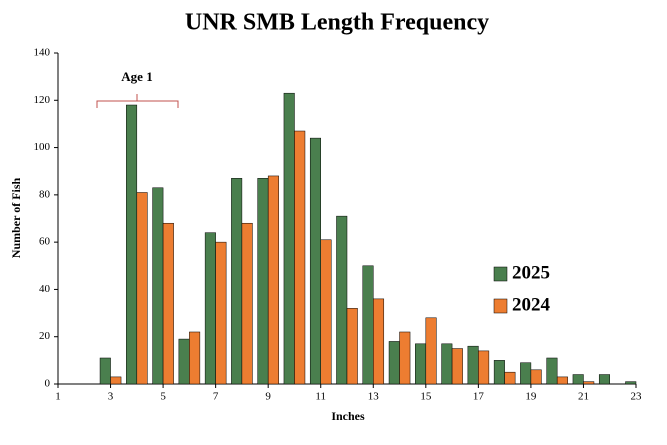 This screenshot has width=667, height=445. Describe the element at coordinates (479, 397) in the screenshot. I see `x-tick-label: 17` at that location.